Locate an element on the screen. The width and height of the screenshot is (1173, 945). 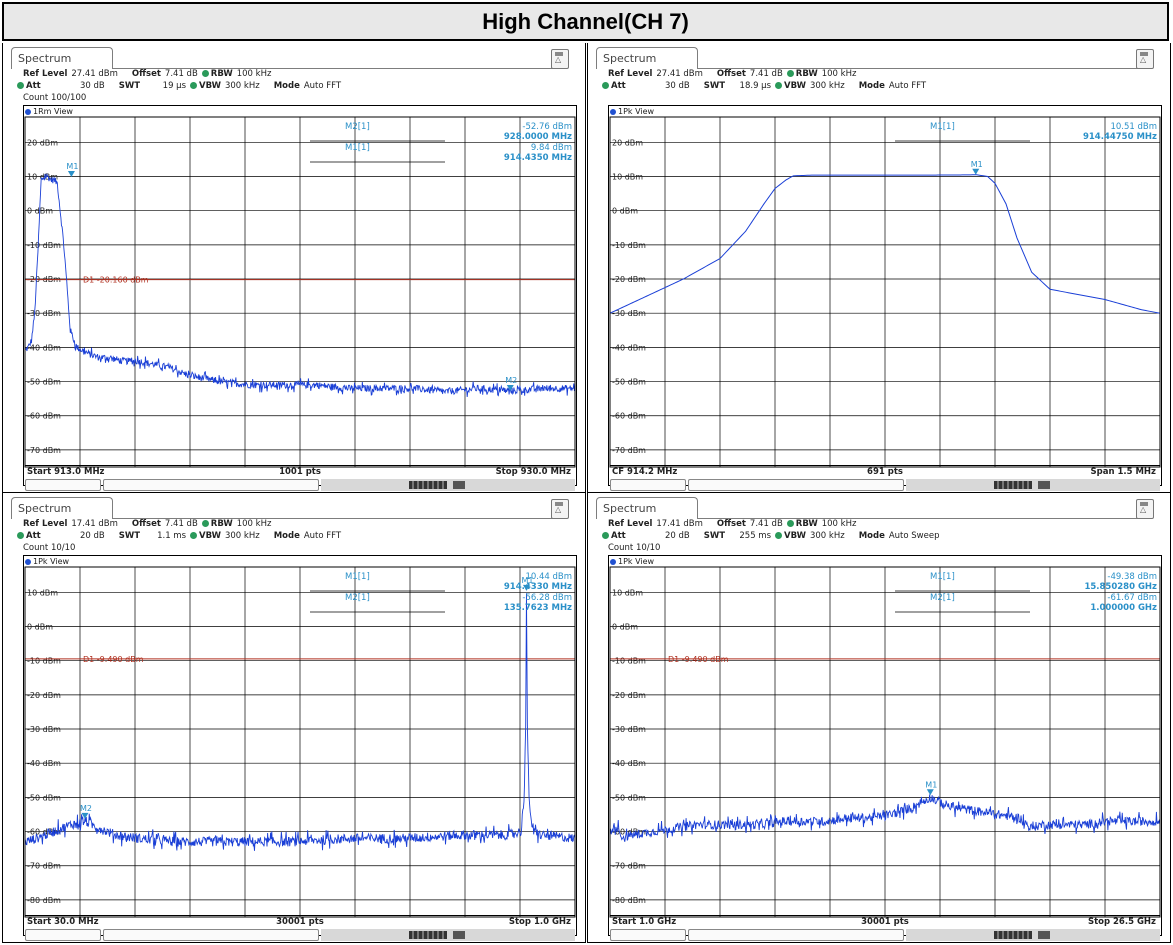
marker-table-freq: 914.44750 MHz is located at coordinates (1120, 137).